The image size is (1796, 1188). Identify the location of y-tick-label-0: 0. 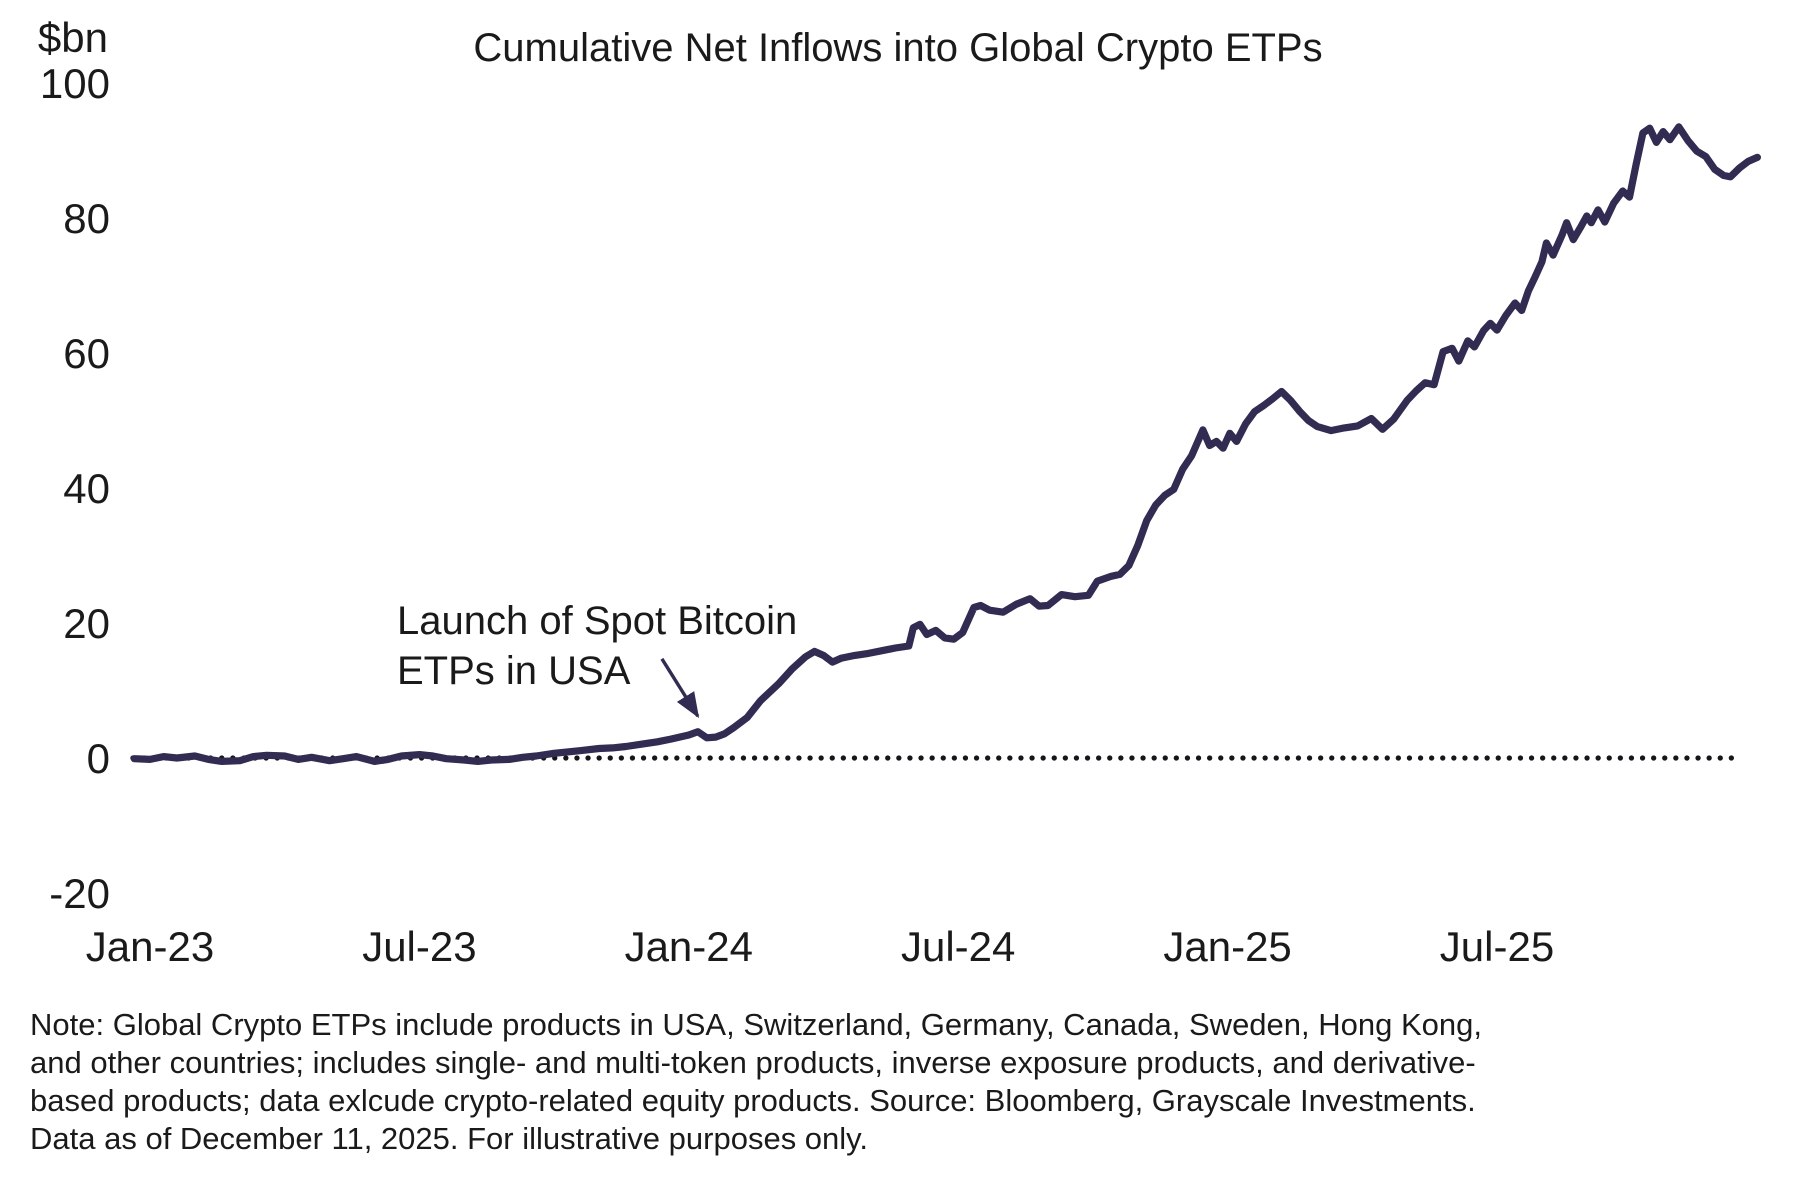
(98, 758).